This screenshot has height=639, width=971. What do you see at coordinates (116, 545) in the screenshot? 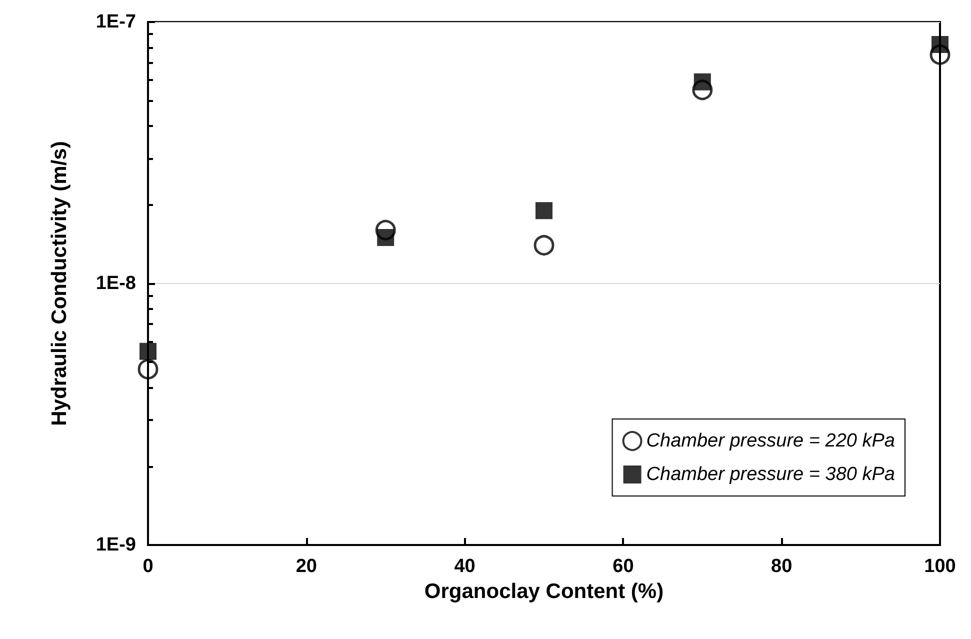
I see `y-tick-label: 1E-9` at bounding box center [116, 545].